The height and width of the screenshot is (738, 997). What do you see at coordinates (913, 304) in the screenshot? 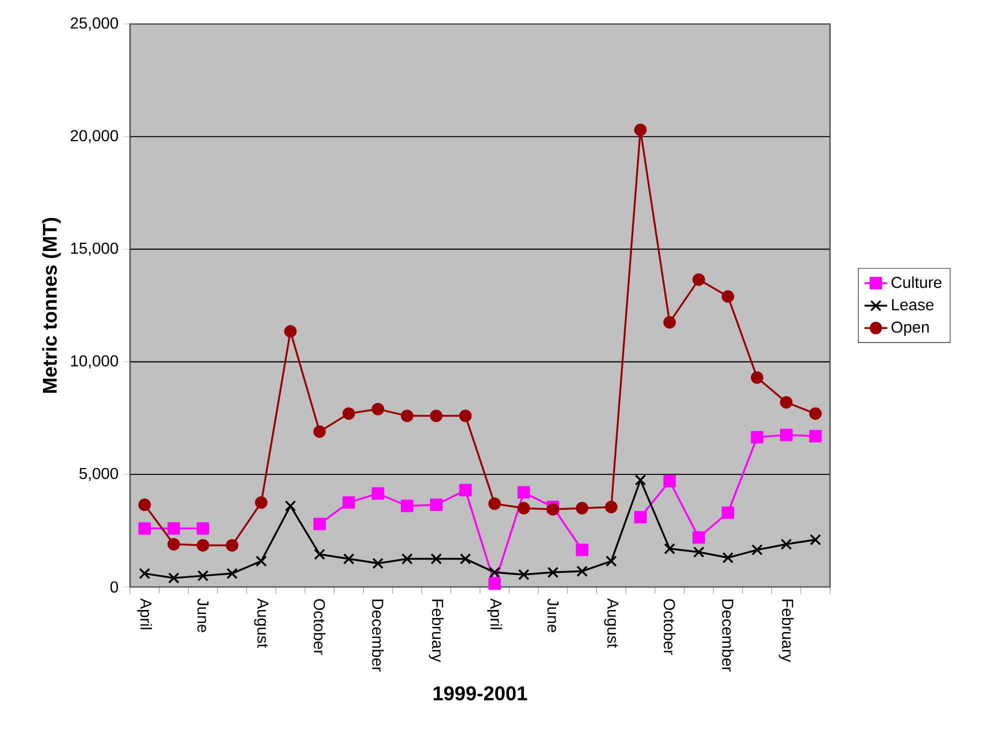
I see `legend-label: Lease` at bounding box center [913, 304].